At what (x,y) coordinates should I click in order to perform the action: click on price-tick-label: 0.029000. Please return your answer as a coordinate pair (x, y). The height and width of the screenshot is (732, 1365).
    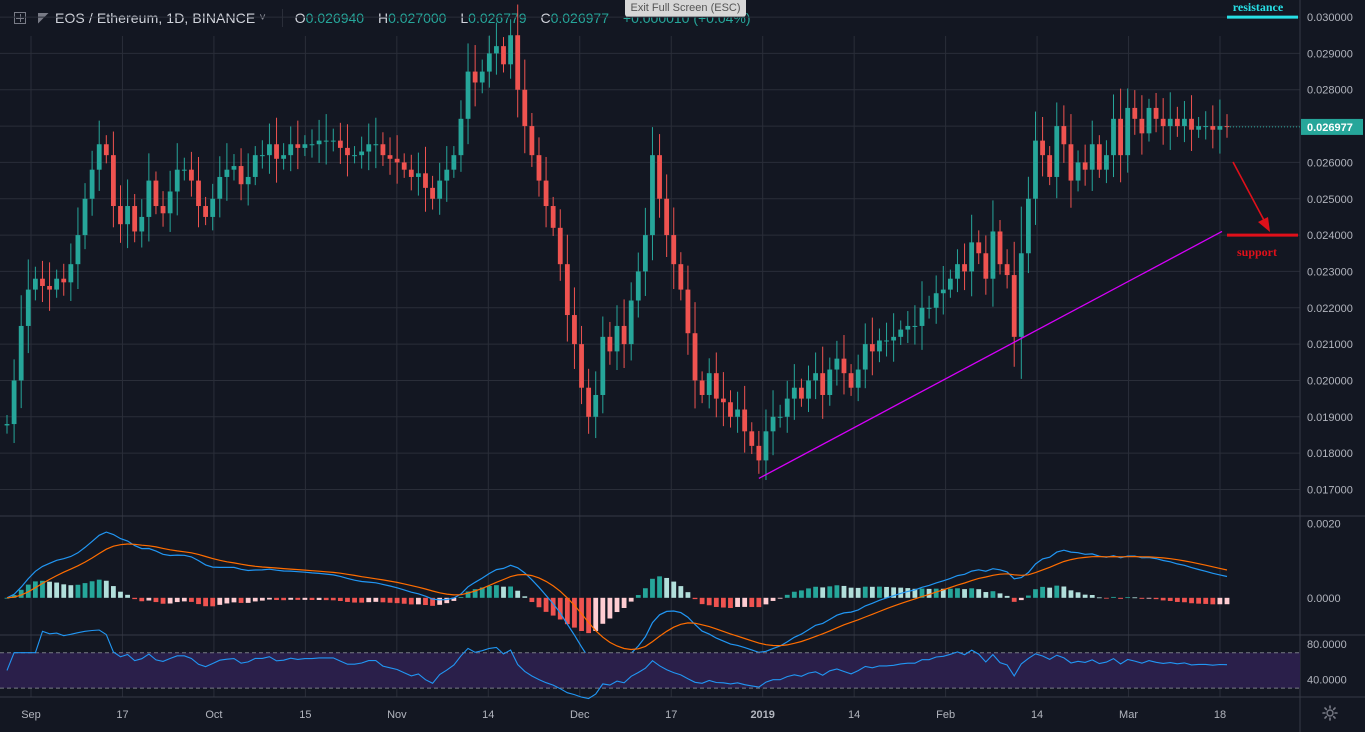
    Looking at the image, I should click on (1330, 54).